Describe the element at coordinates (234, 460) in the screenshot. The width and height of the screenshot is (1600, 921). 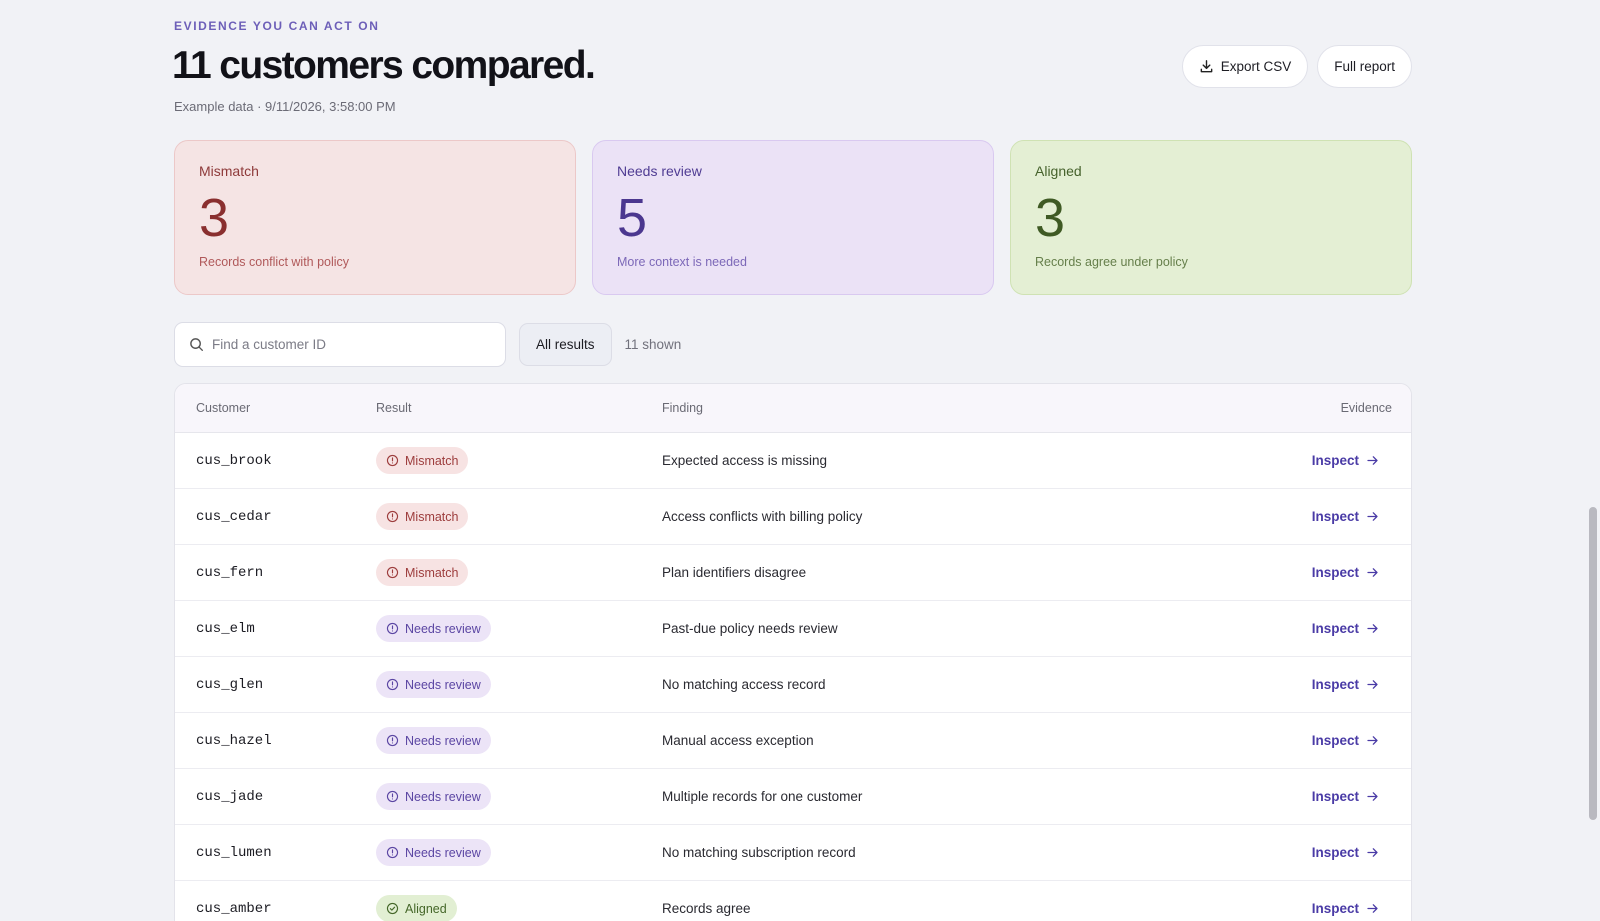
I see `customer-id: cus_brook` at that location.